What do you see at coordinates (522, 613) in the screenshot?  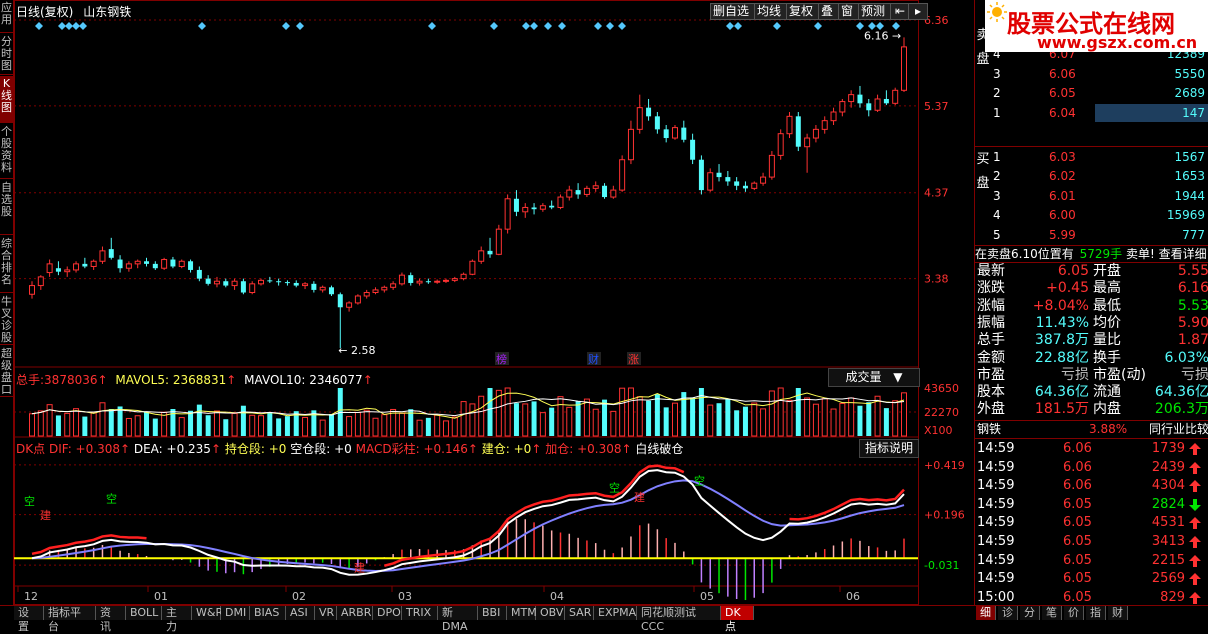 I see `indicator-tab: MTM` at bounding box center [522, 613].